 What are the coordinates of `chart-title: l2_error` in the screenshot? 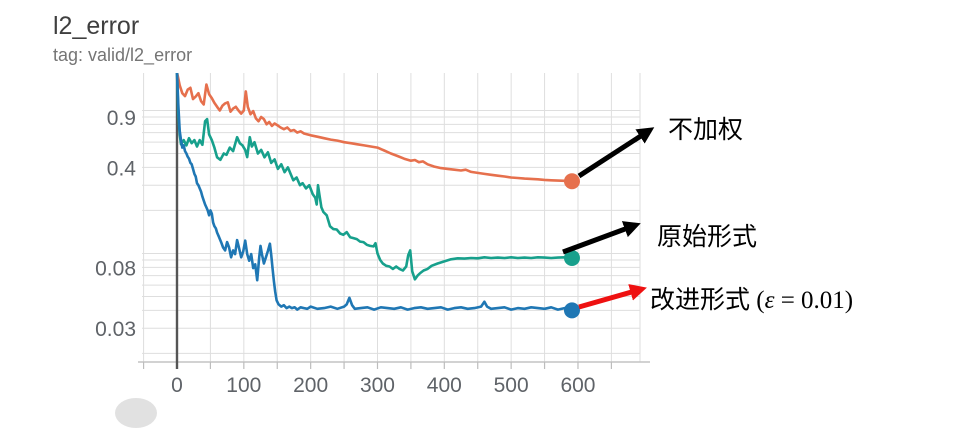 It's located at (96, 26).